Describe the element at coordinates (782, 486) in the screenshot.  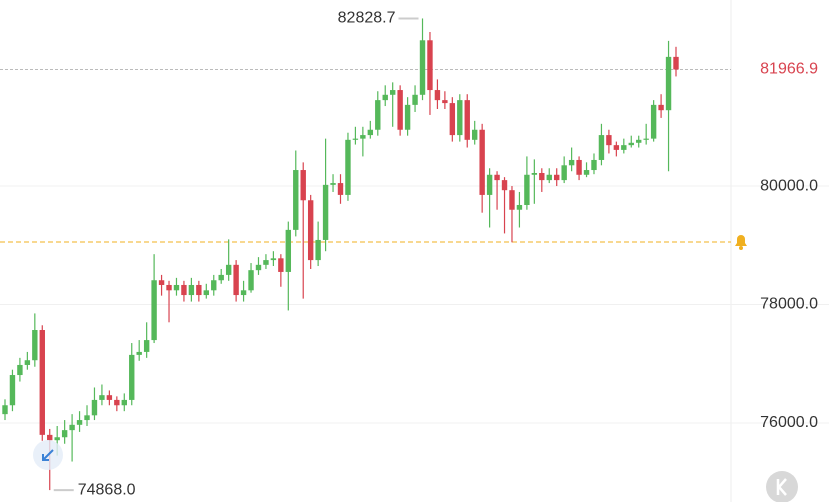
I see `k-button` at that location.